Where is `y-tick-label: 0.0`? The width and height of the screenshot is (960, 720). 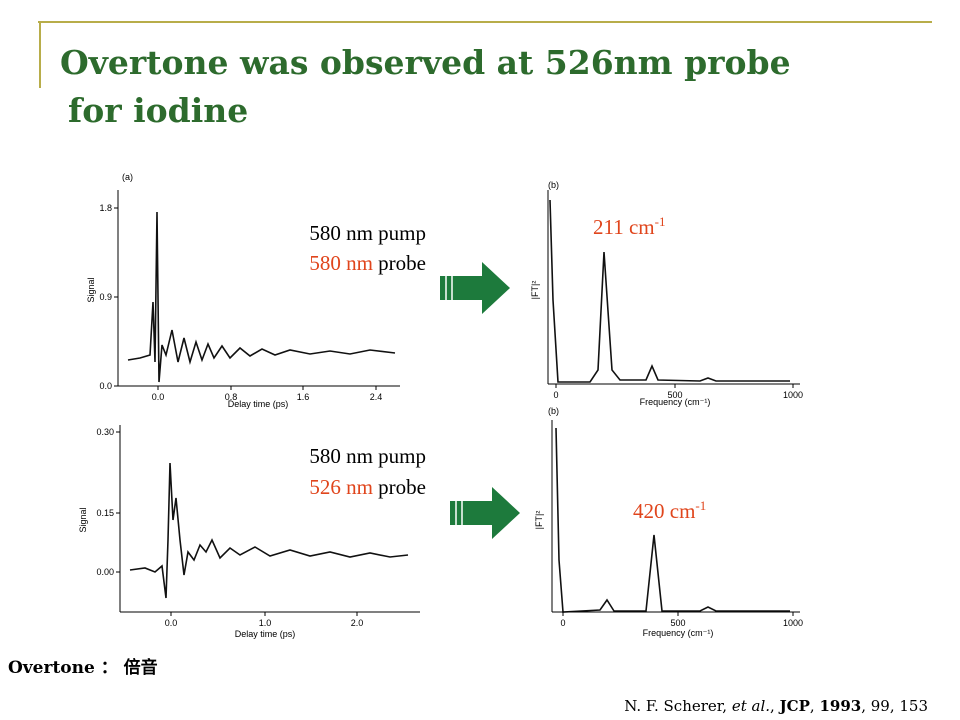
y-tick-label: 0.0 is located at coordinates (105, 386).